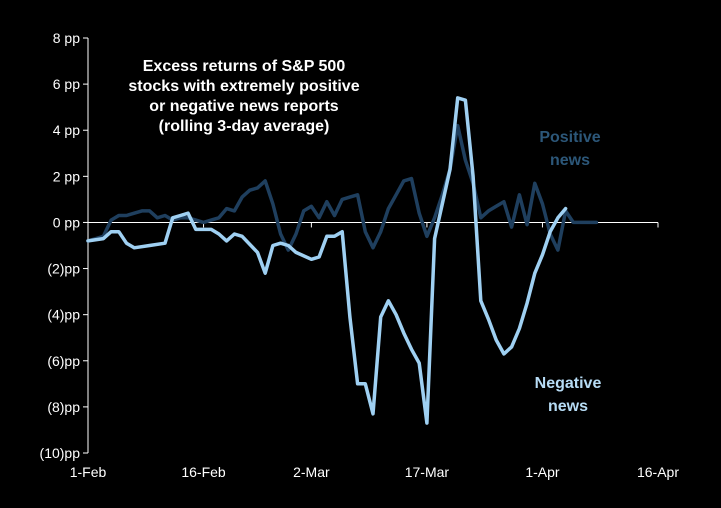  What do you see at coordinates (203, 472) in the screenshot?
I see `x-tick-label: 16-Feb` at bounding box center [203, 472].